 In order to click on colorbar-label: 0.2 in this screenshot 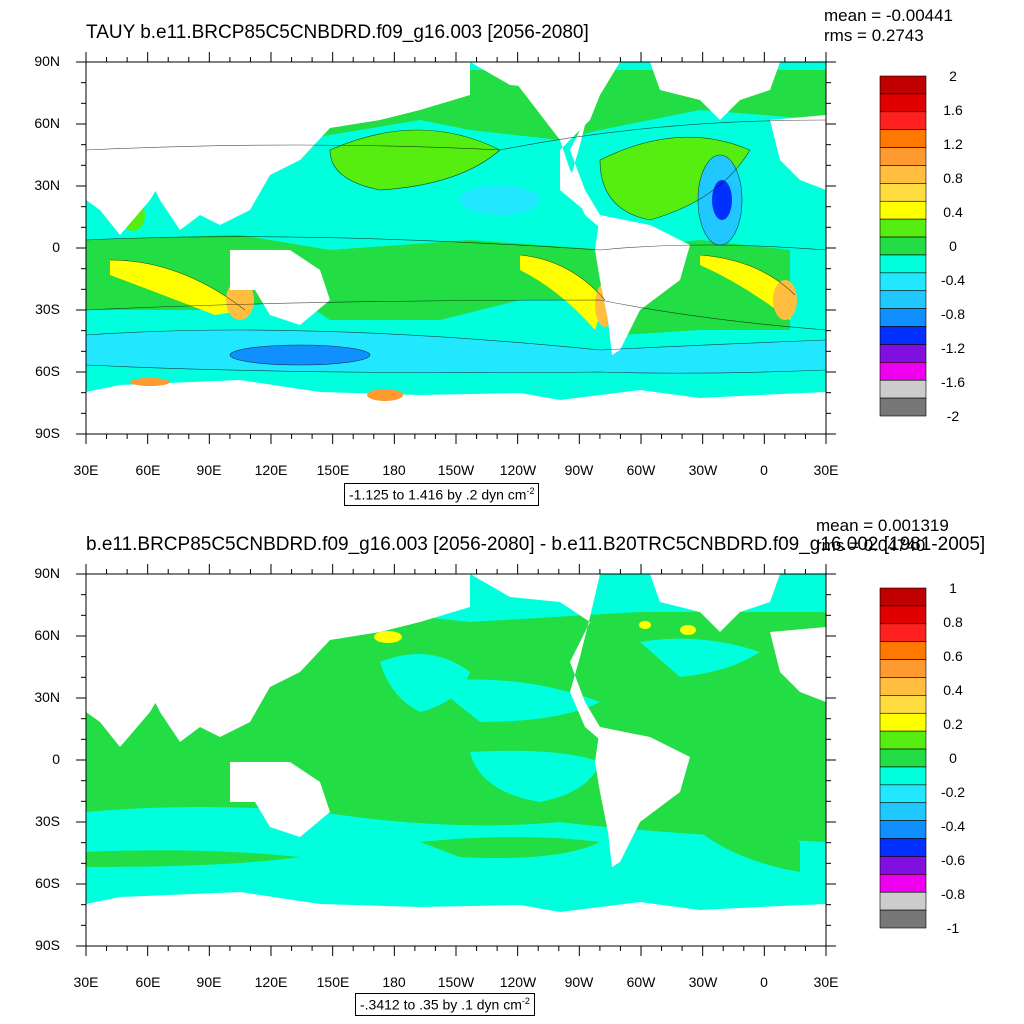, I will do `click(953, 724)`.